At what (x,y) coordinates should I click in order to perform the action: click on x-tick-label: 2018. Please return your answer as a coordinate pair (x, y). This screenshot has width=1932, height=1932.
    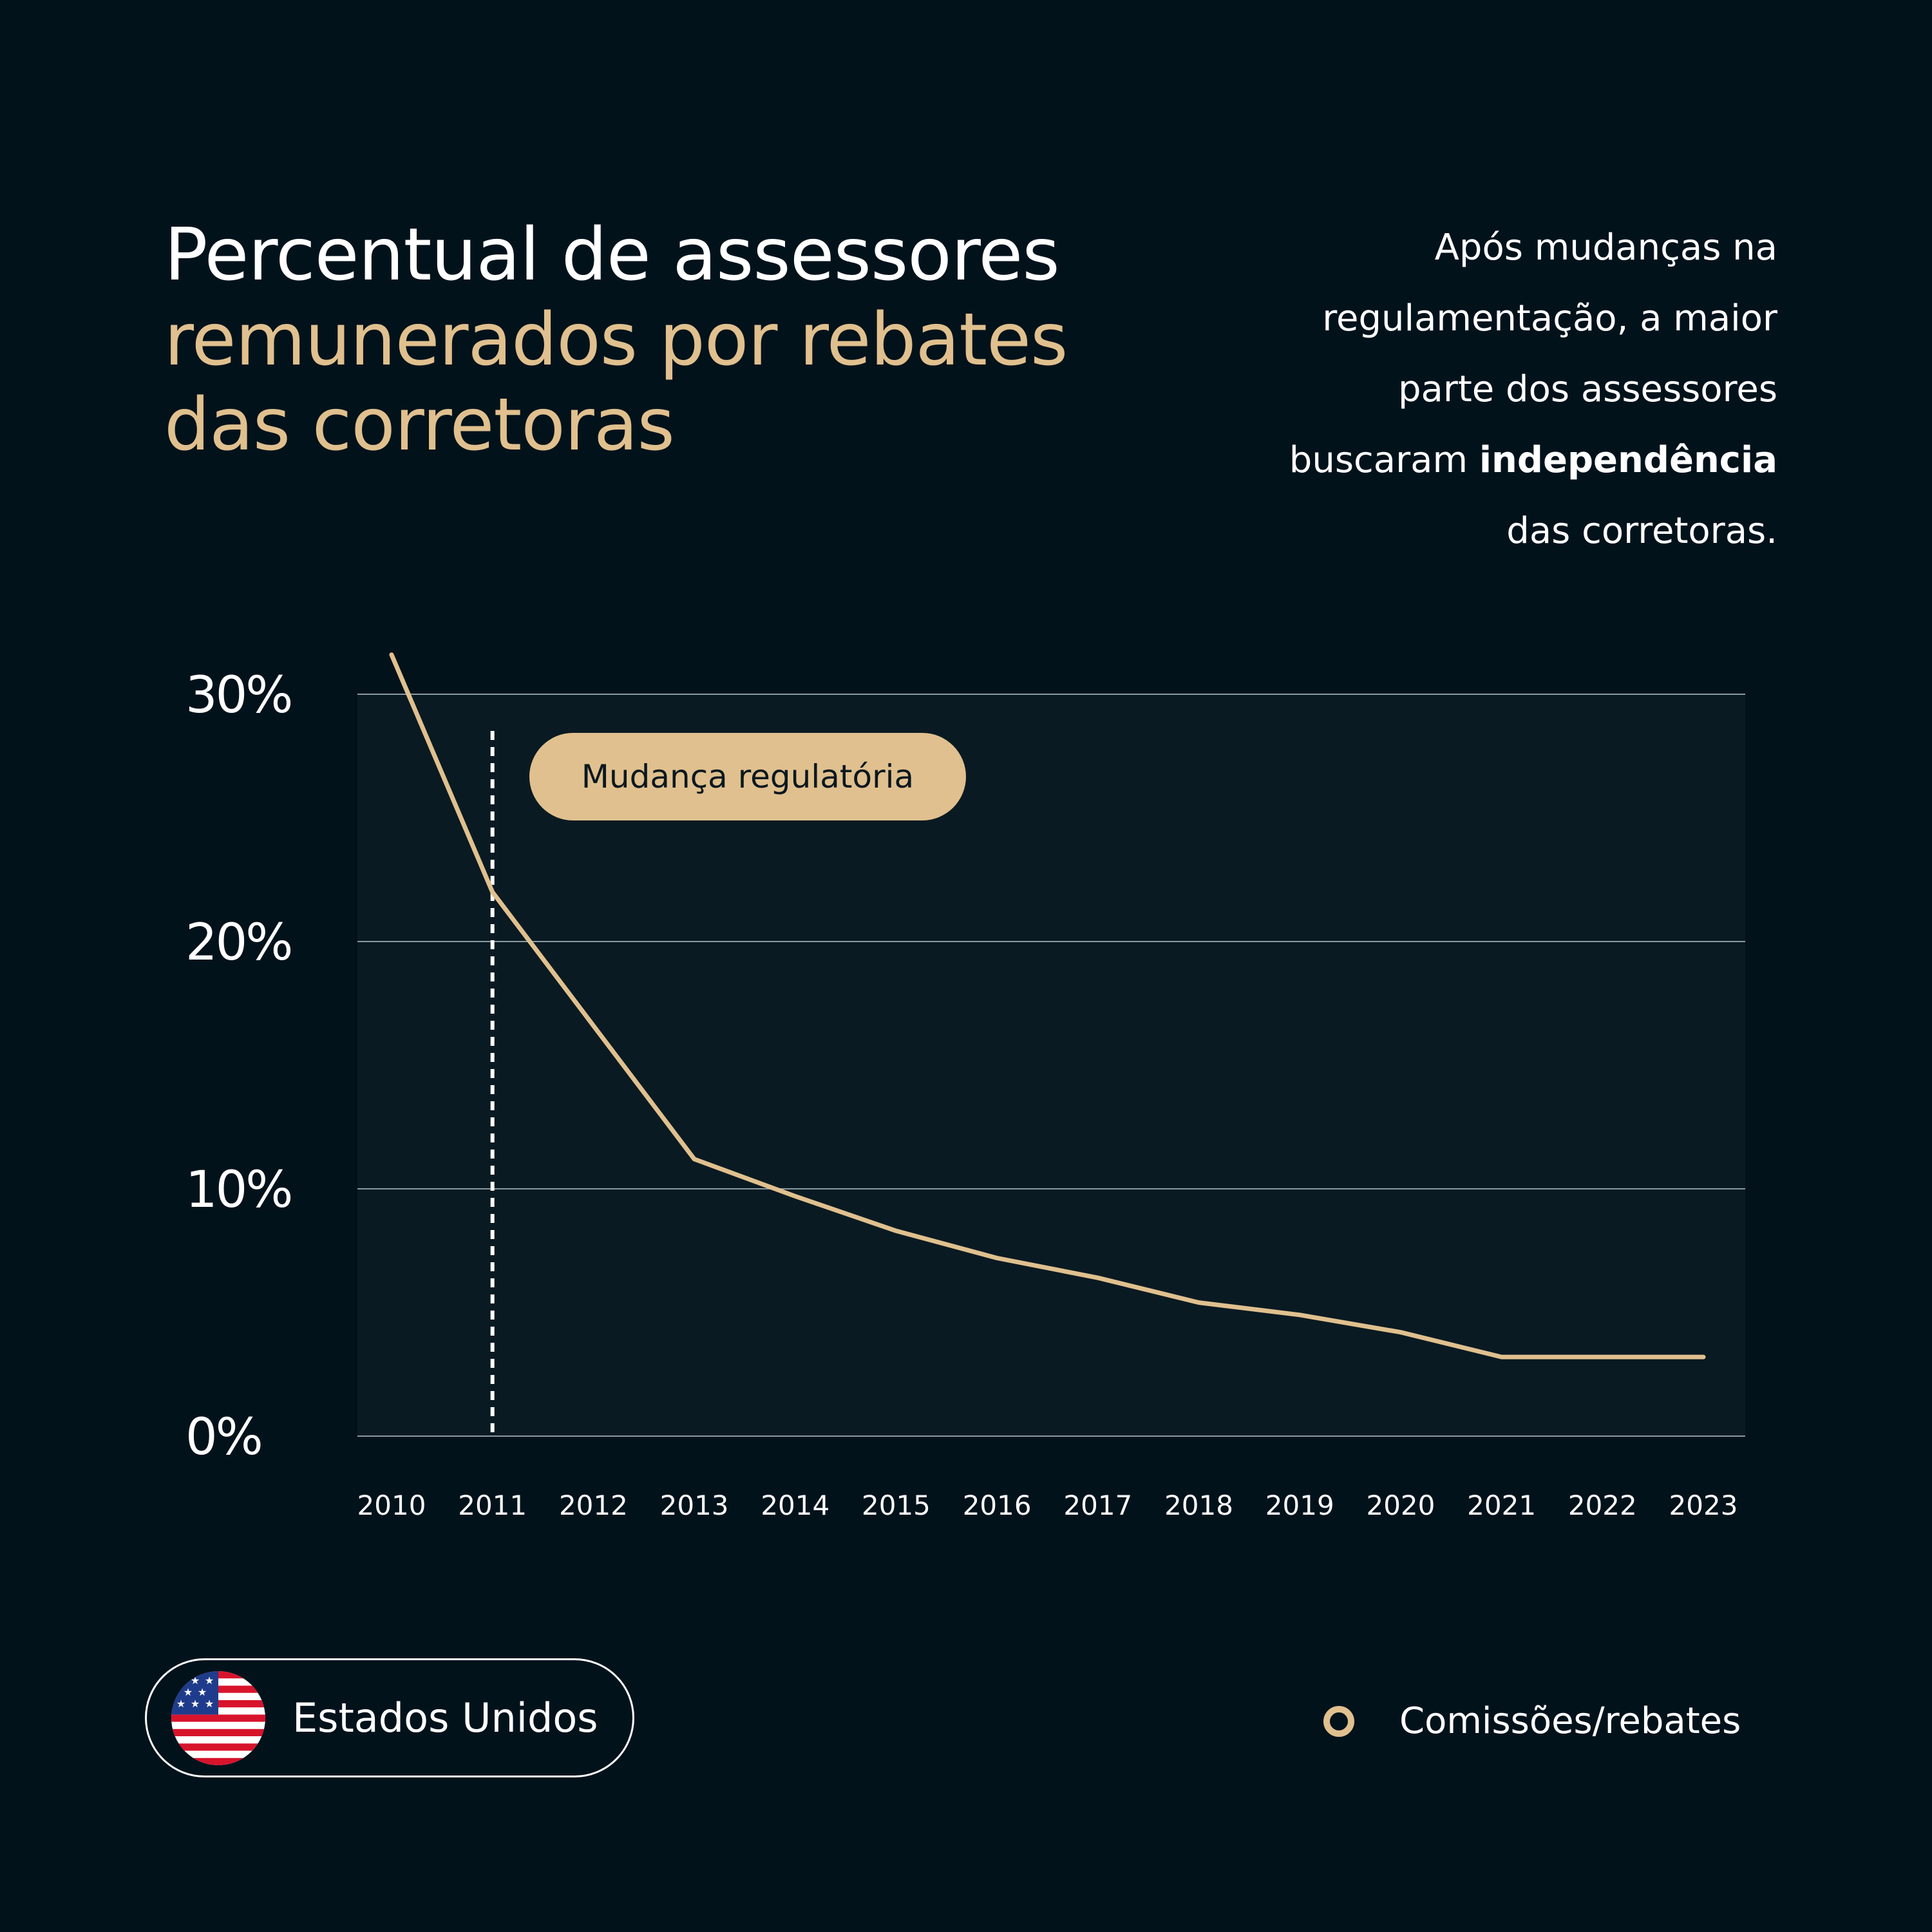
    Looking at the image, I should click on (1198, 1506).